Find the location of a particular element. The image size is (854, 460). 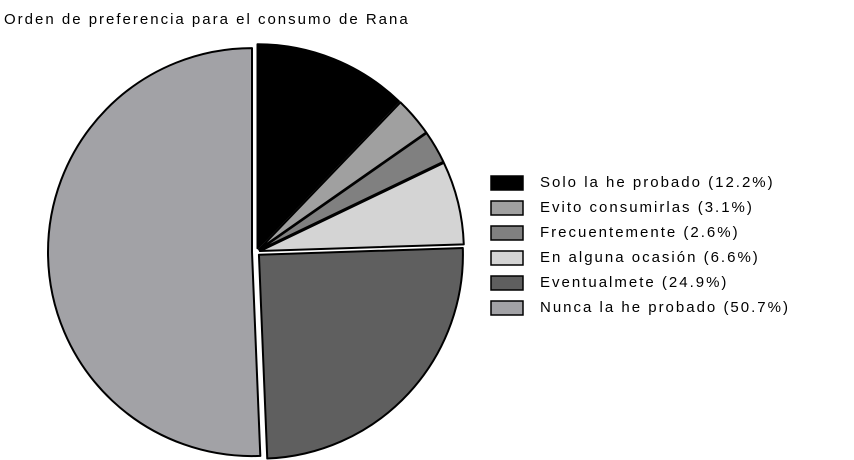

legend-label: Eventualmete (24.9%) is located at coordinates (634, 282).